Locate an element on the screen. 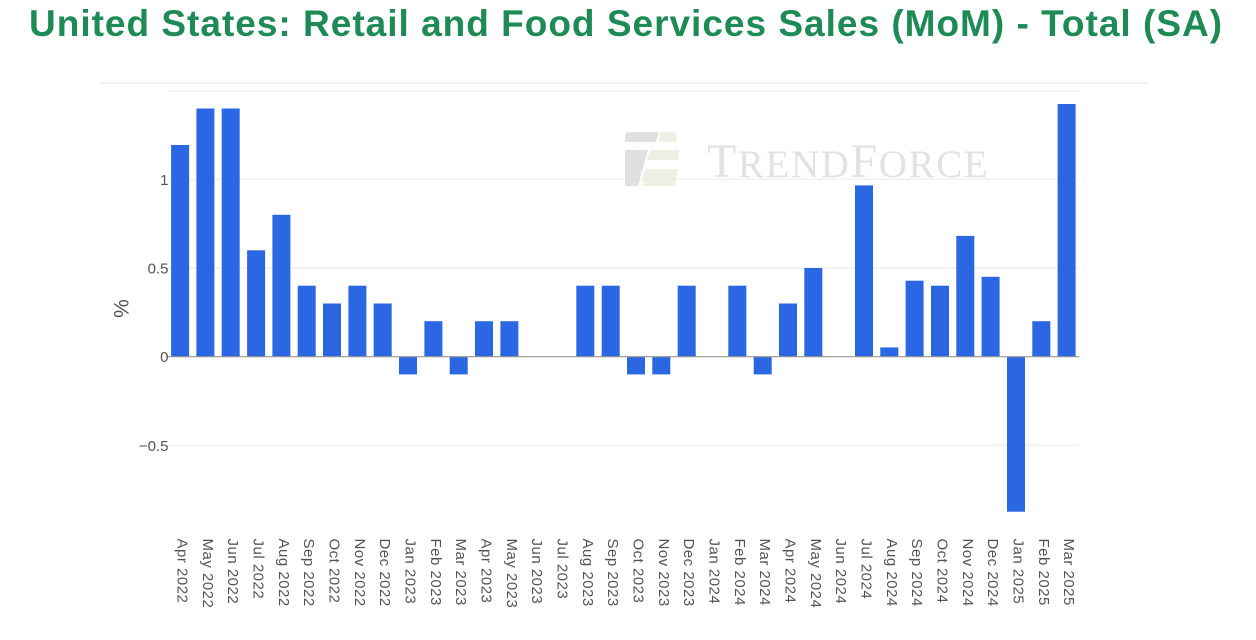 This screenshot has width=1256, height=640. svg-text: Jan 2024 is located at coordinates (714, 572).